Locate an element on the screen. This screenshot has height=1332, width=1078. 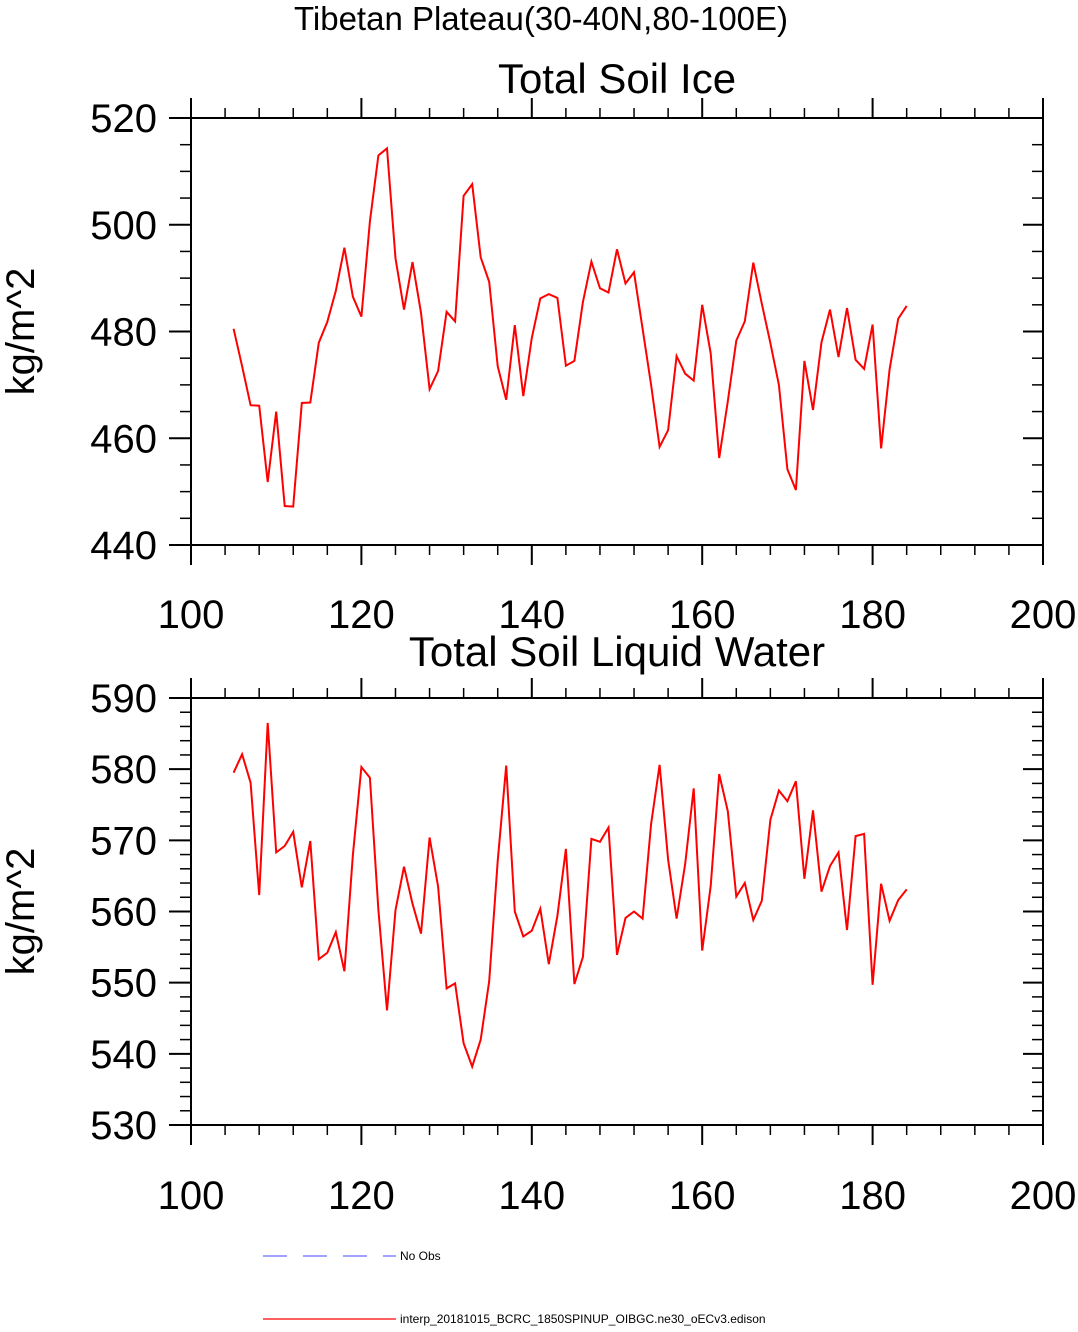
y-tick-label: 550 is located at coordinates (123, 984).